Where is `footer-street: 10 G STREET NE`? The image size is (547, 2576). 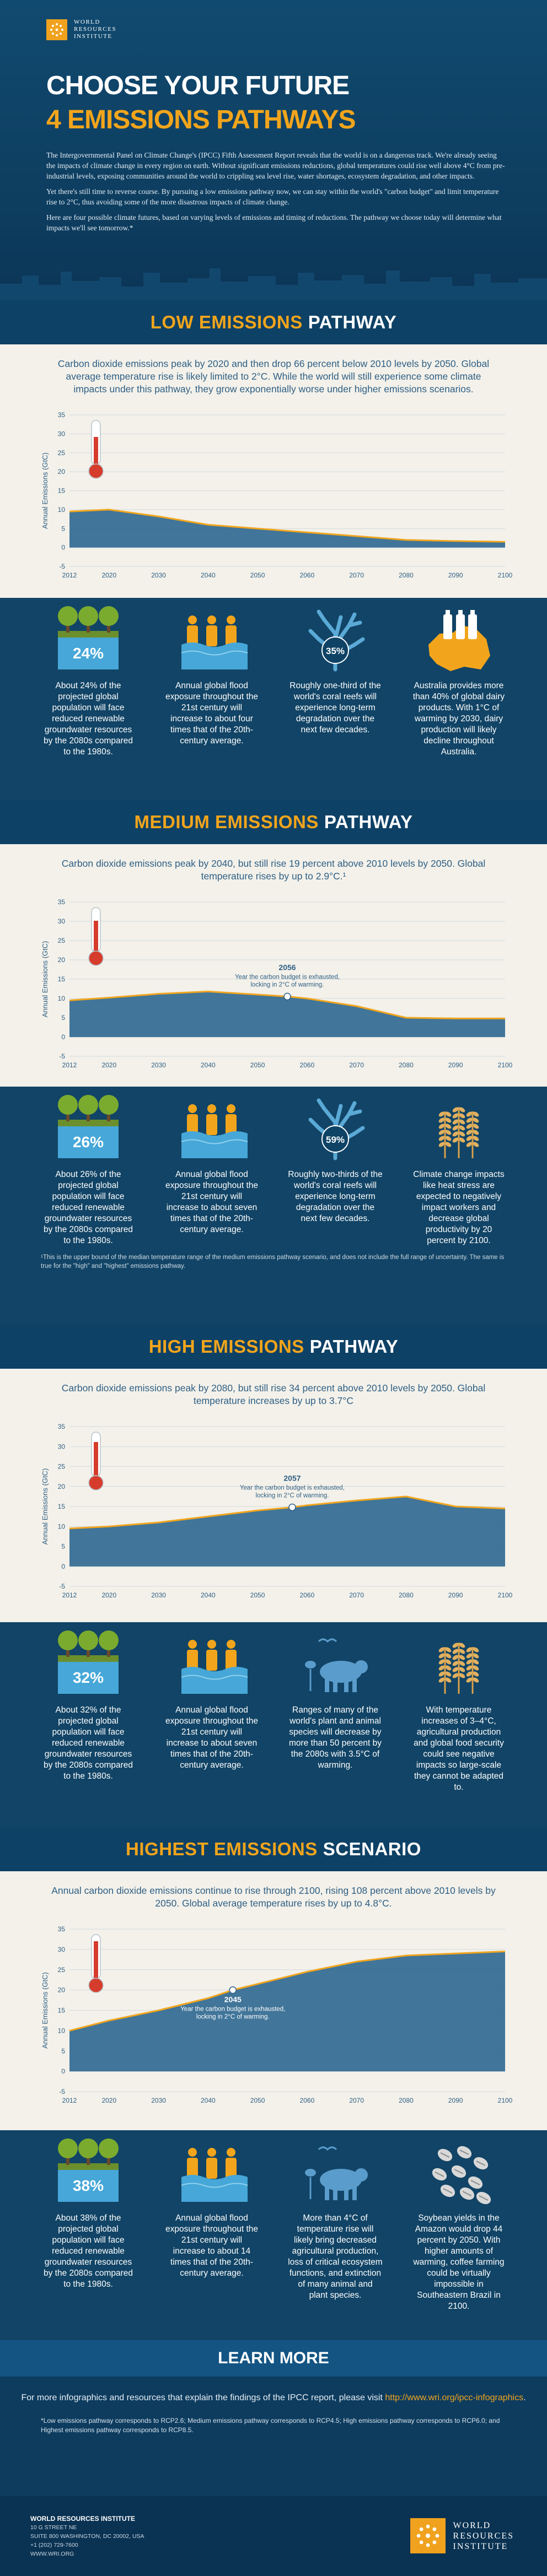 footer-street: 10 G STREET NE is located at coordinates (53, 2527).